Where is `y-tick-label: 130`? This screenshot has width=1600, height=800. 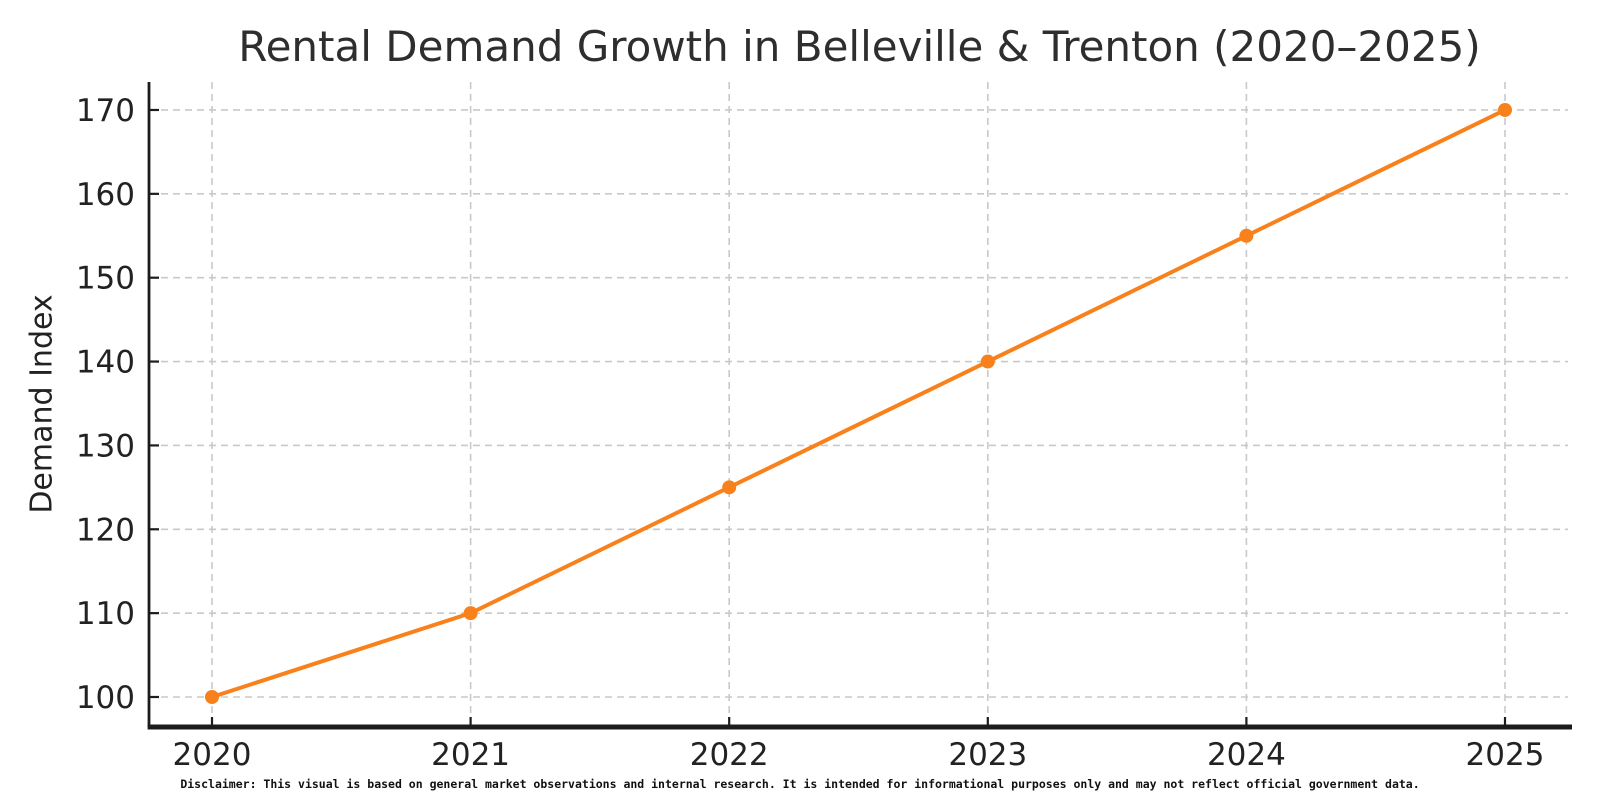 y-tick-label: 130 is located at coordinates (105, 446).